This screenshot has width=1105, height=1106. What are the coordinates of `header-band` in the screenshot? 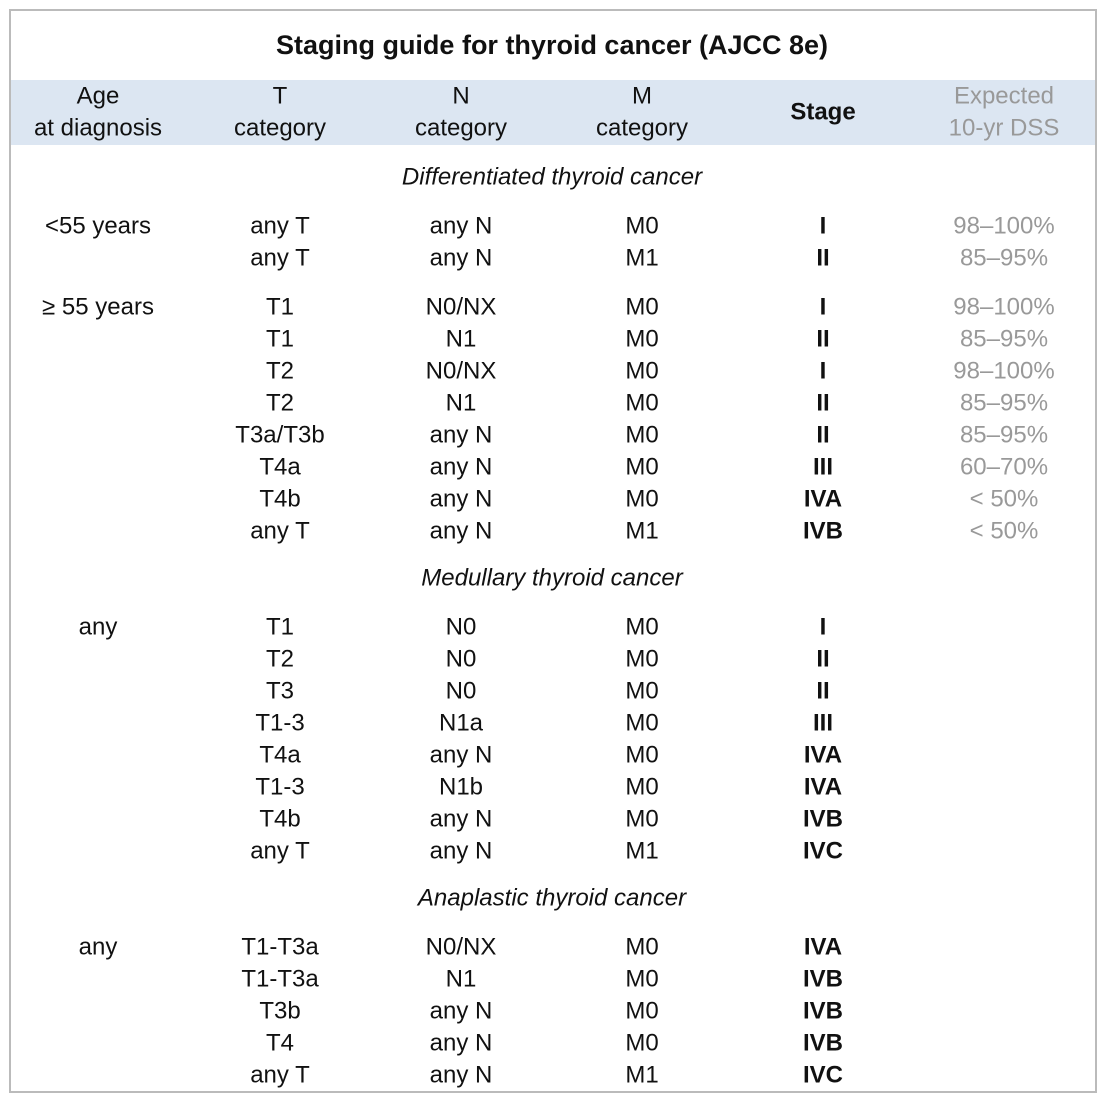 It's located at (553, 112).